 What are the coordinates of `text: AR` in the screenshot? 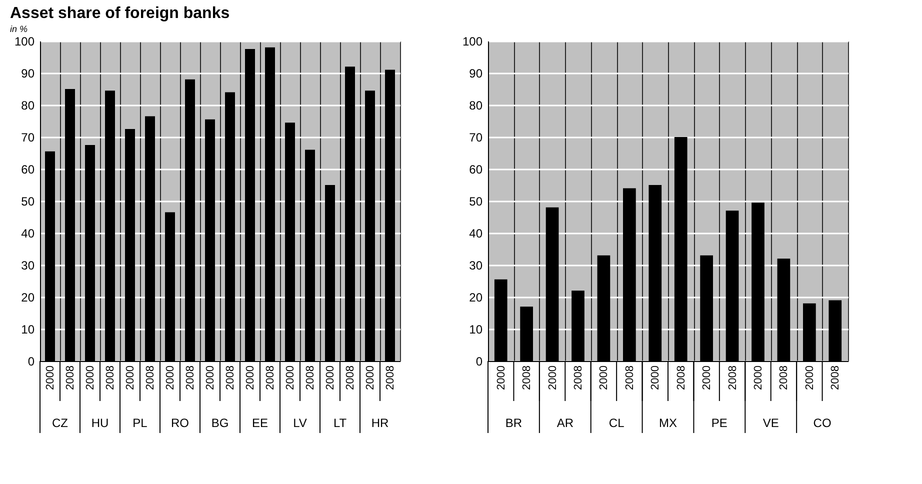 It's located at (565, 423).